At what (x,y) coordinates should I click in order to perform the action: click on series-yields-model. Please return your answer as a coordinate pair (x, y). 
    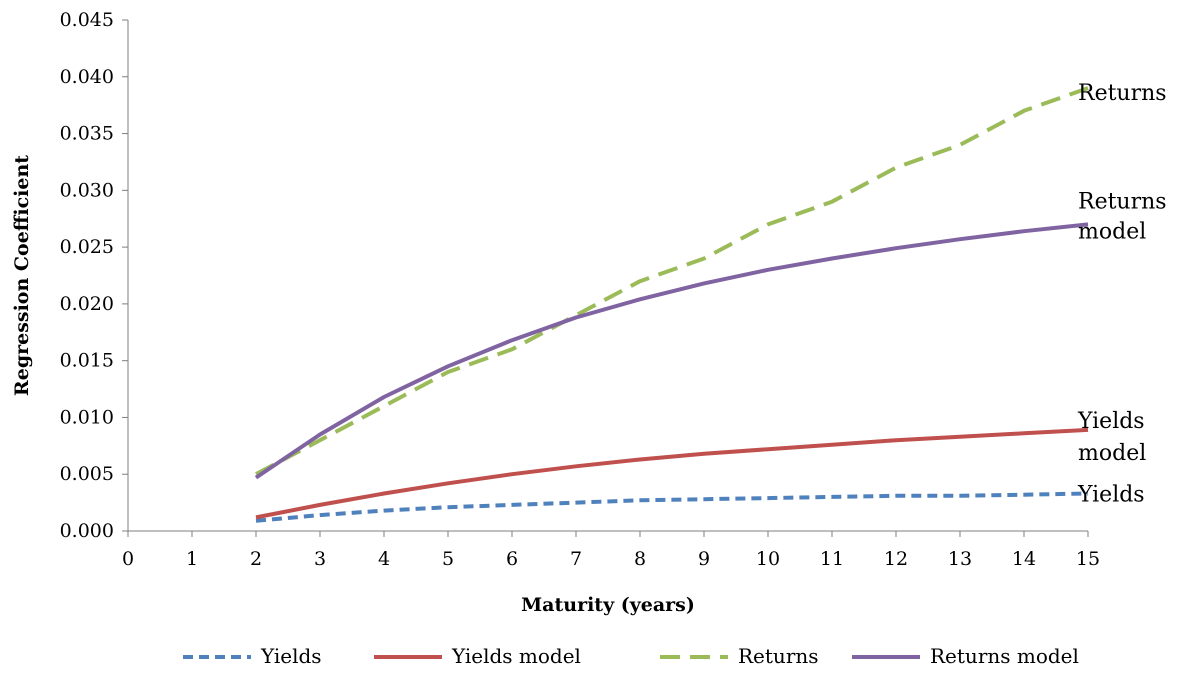
    Looking at the image, I should click on (671, 473).